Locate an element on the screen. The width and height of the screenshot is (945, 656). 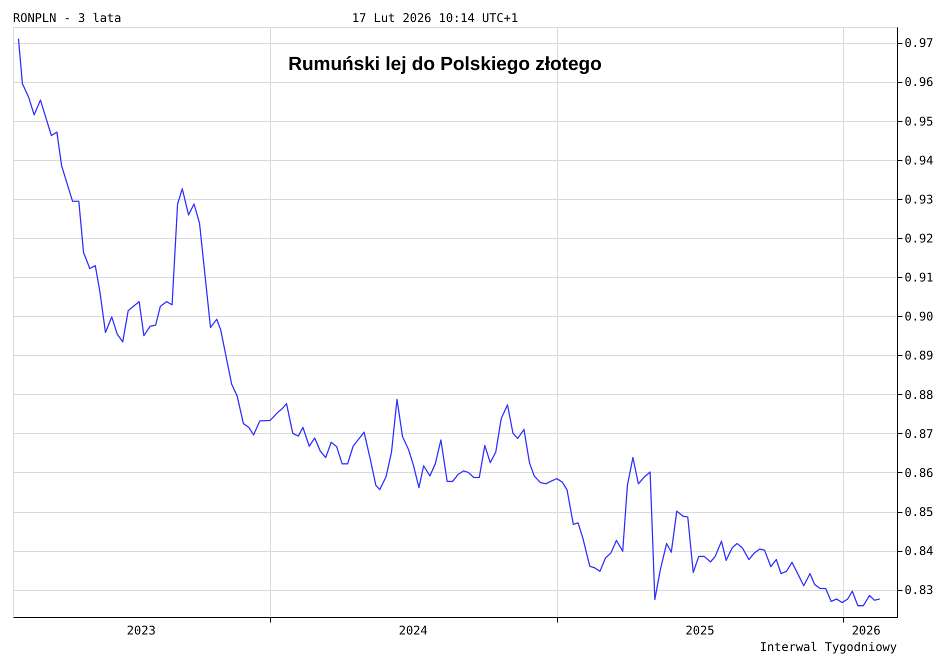
y-tick-label: 0.89 is located at coordinates (919, 355).